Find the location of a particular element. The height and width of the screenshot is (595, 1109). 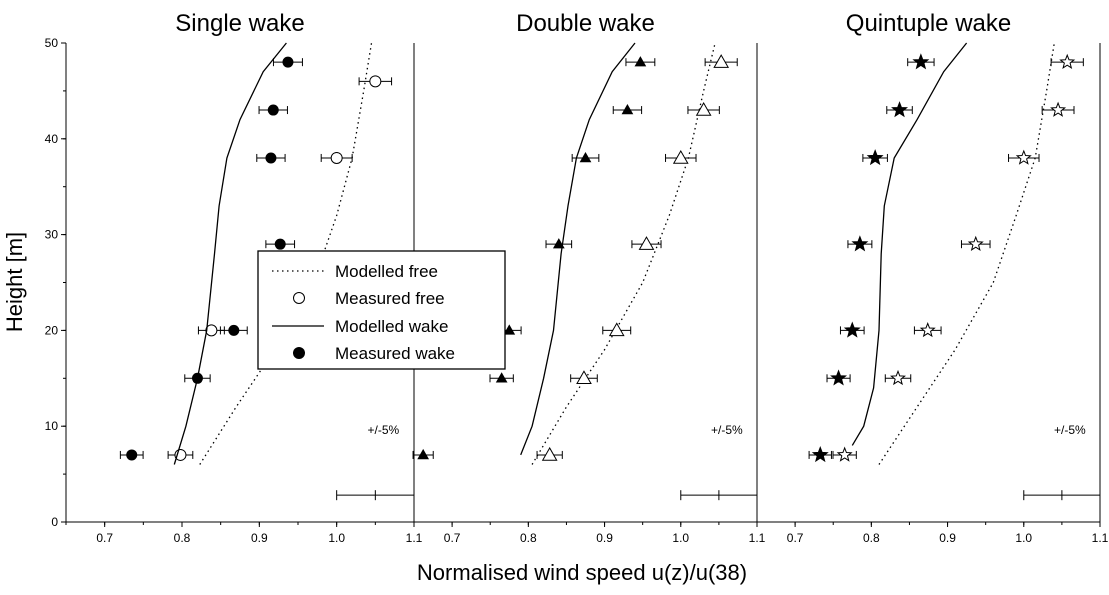

legend-label-measured-free: Measured free is located at coordinates (390, 298).